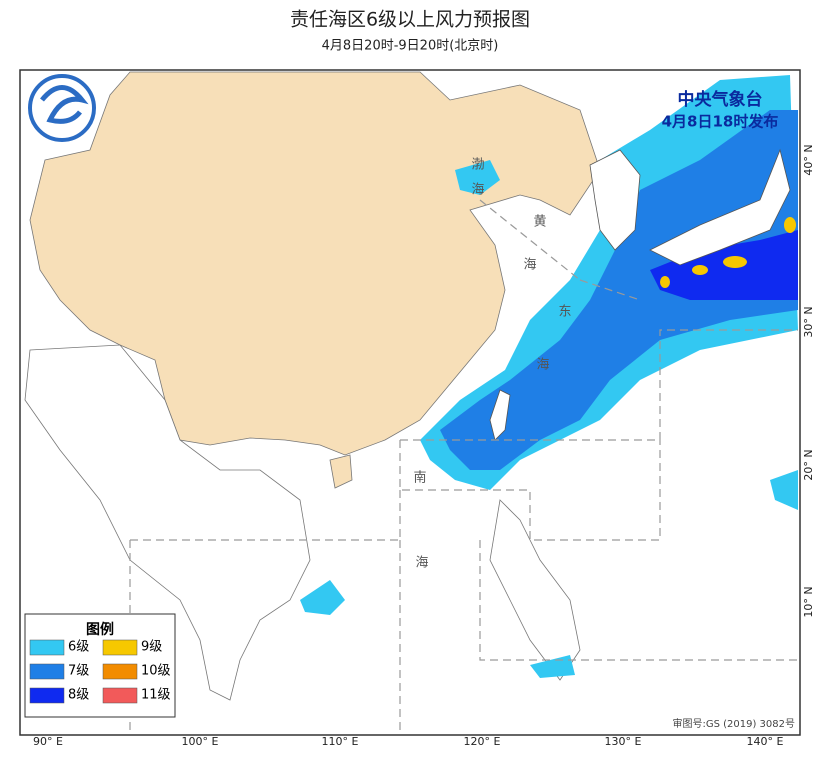 Image resolution: width=821 pixels, height=758 pixels. Describe the element at coordinates (156, 695) in the screenshot. I see `legend-label: 11级` at that location.